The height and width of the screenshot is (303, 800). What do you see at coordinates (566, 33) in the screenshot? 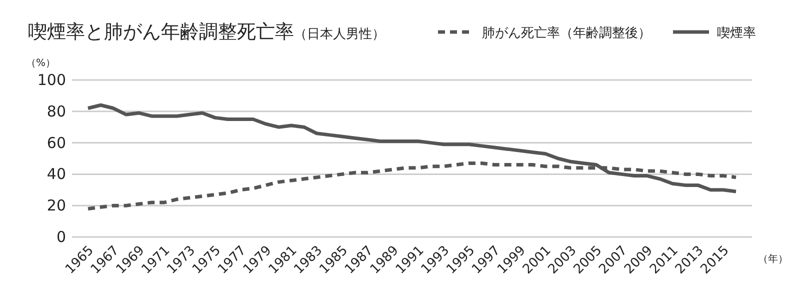
I see `legend-label: 肺がん死亡率（年齢調整後）` at bounding box center [566, 33].